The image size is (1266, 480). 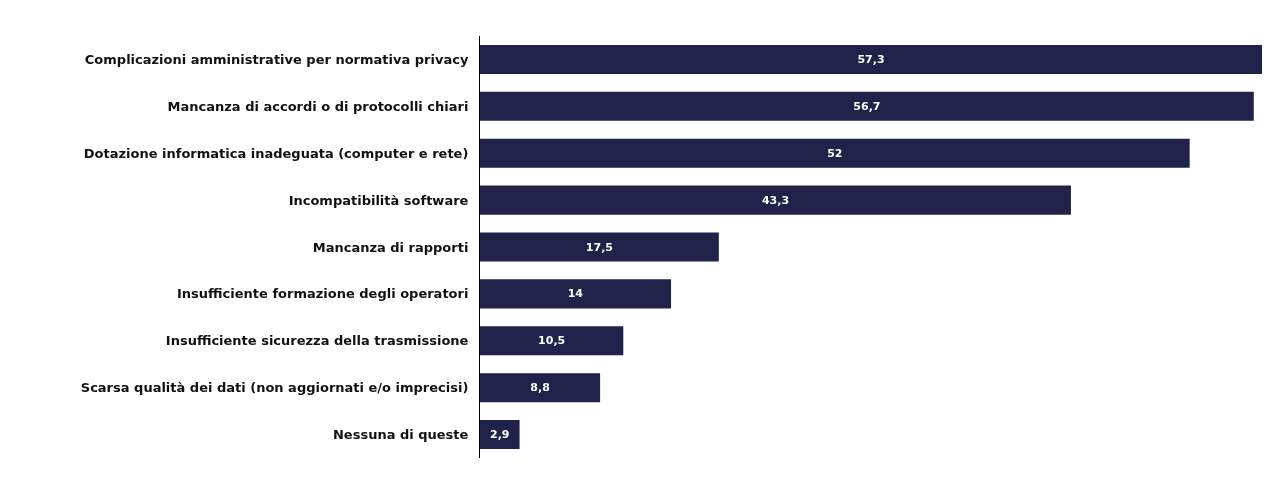 What do you see at coordinates (323, 294) in the screenshot?
I see `y-tick-label: Insufficiente formazione degli operatori` at bounding box center [323, 294].